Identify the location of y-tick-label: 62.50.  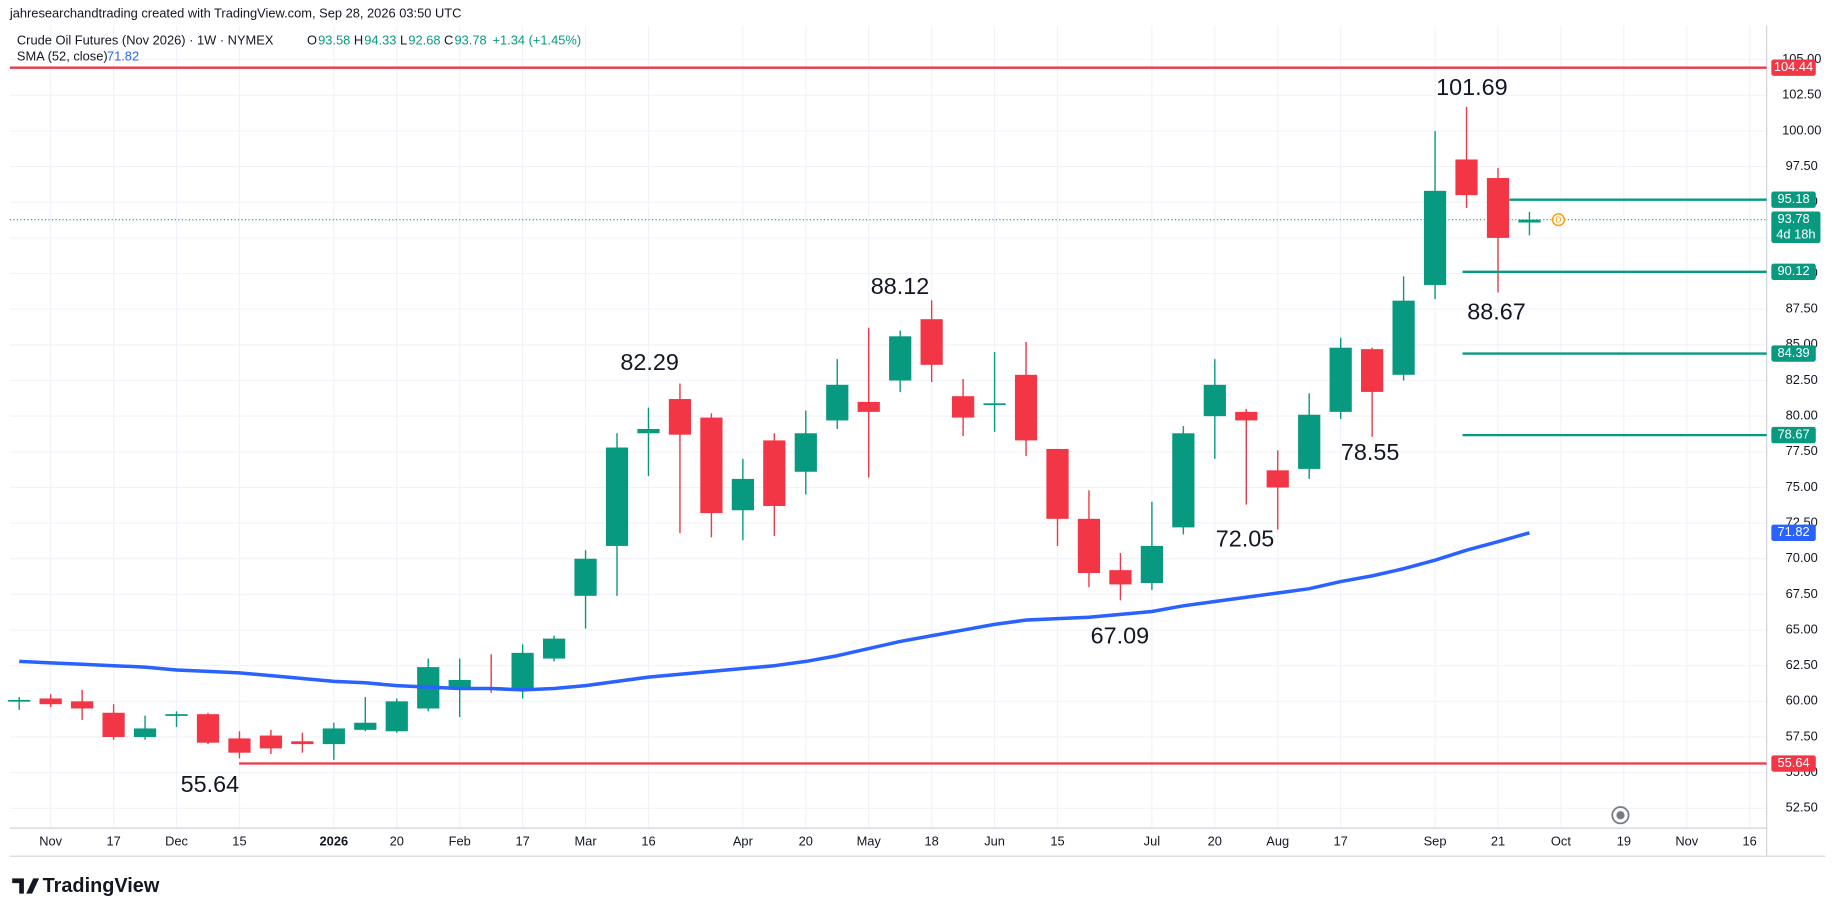
(1802, 664).